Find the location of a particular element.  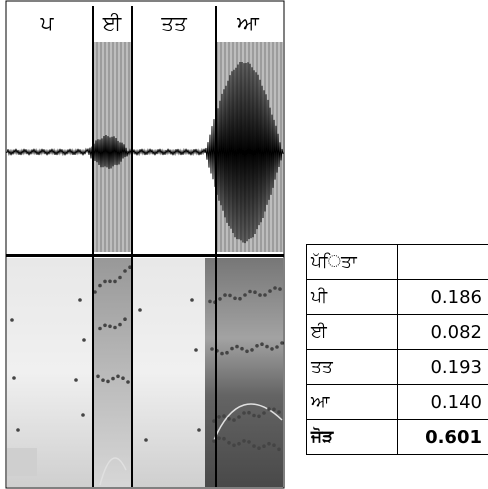

table-header-row: ਪੱਿਤਾ is located at coordinates (397, 262).